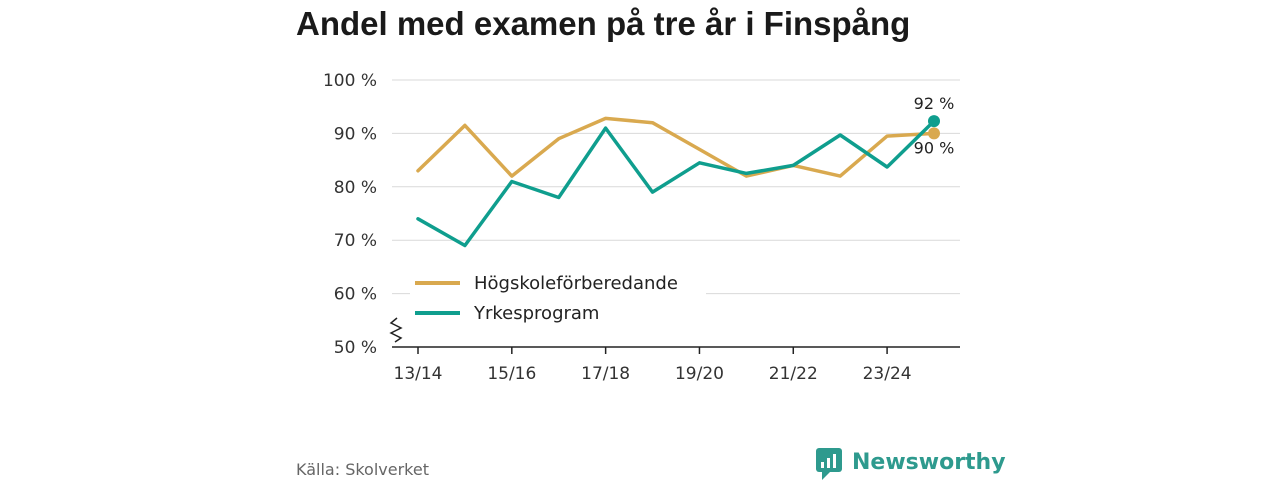 The width and height of the screenshot is (1280, 480). What do you see at coordinates (829, 464) in the screenshot?
I see `newsworthy-logo-icon` at bounding box center [829, 464].